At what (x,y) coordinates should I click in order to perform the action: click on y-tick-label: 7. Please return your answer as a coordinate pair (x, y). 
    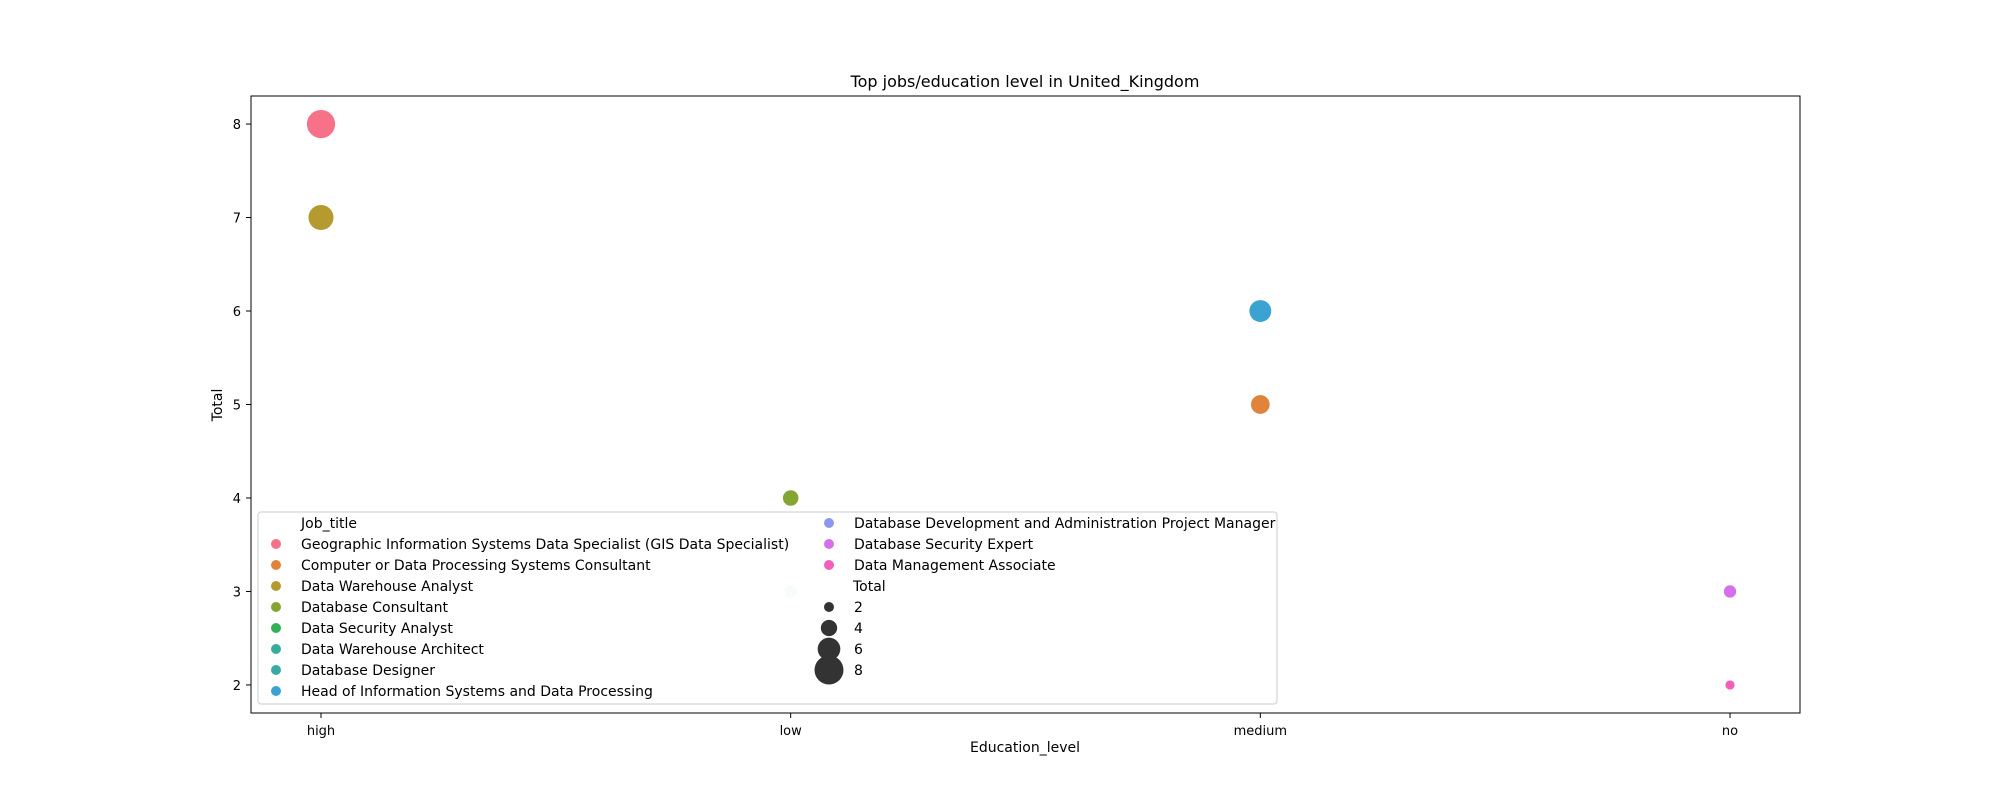
    Looking at the image, I should click on (237, 219).